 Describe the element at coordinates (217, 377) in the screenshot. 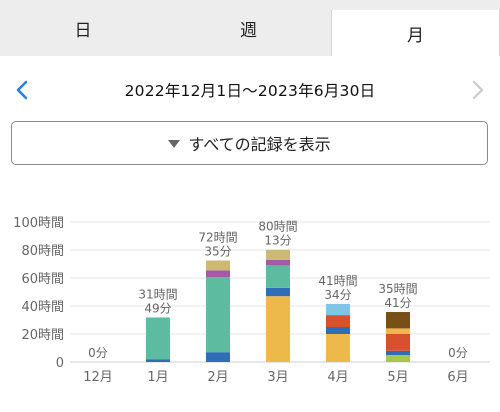

I see `x-tick-label: 2月` at that location.